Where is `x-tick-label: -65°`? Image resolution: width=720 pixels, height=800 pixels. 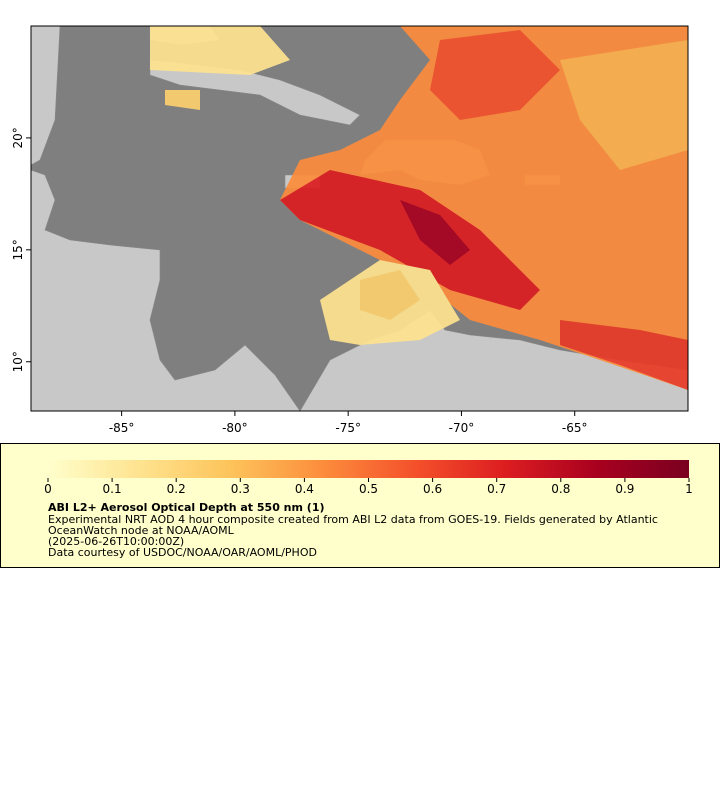 x-tick-label: -65° is located at coordinates (575, 428).